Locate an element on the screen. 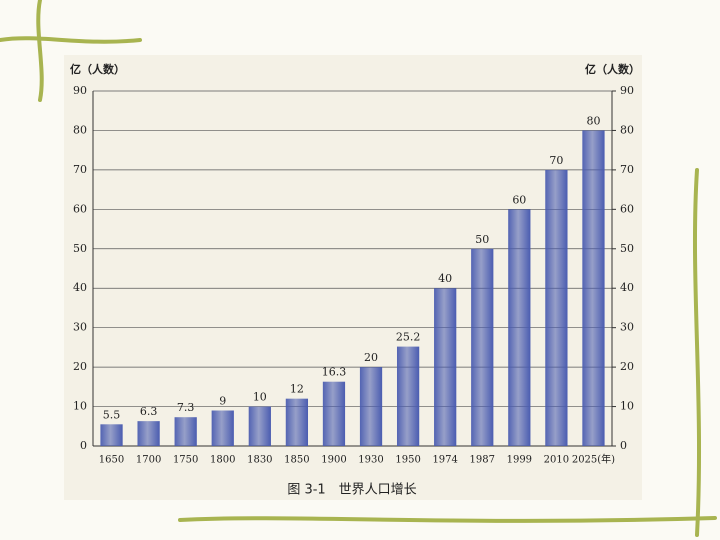  value-label: 5.5 is located at coordinates (112, 414).